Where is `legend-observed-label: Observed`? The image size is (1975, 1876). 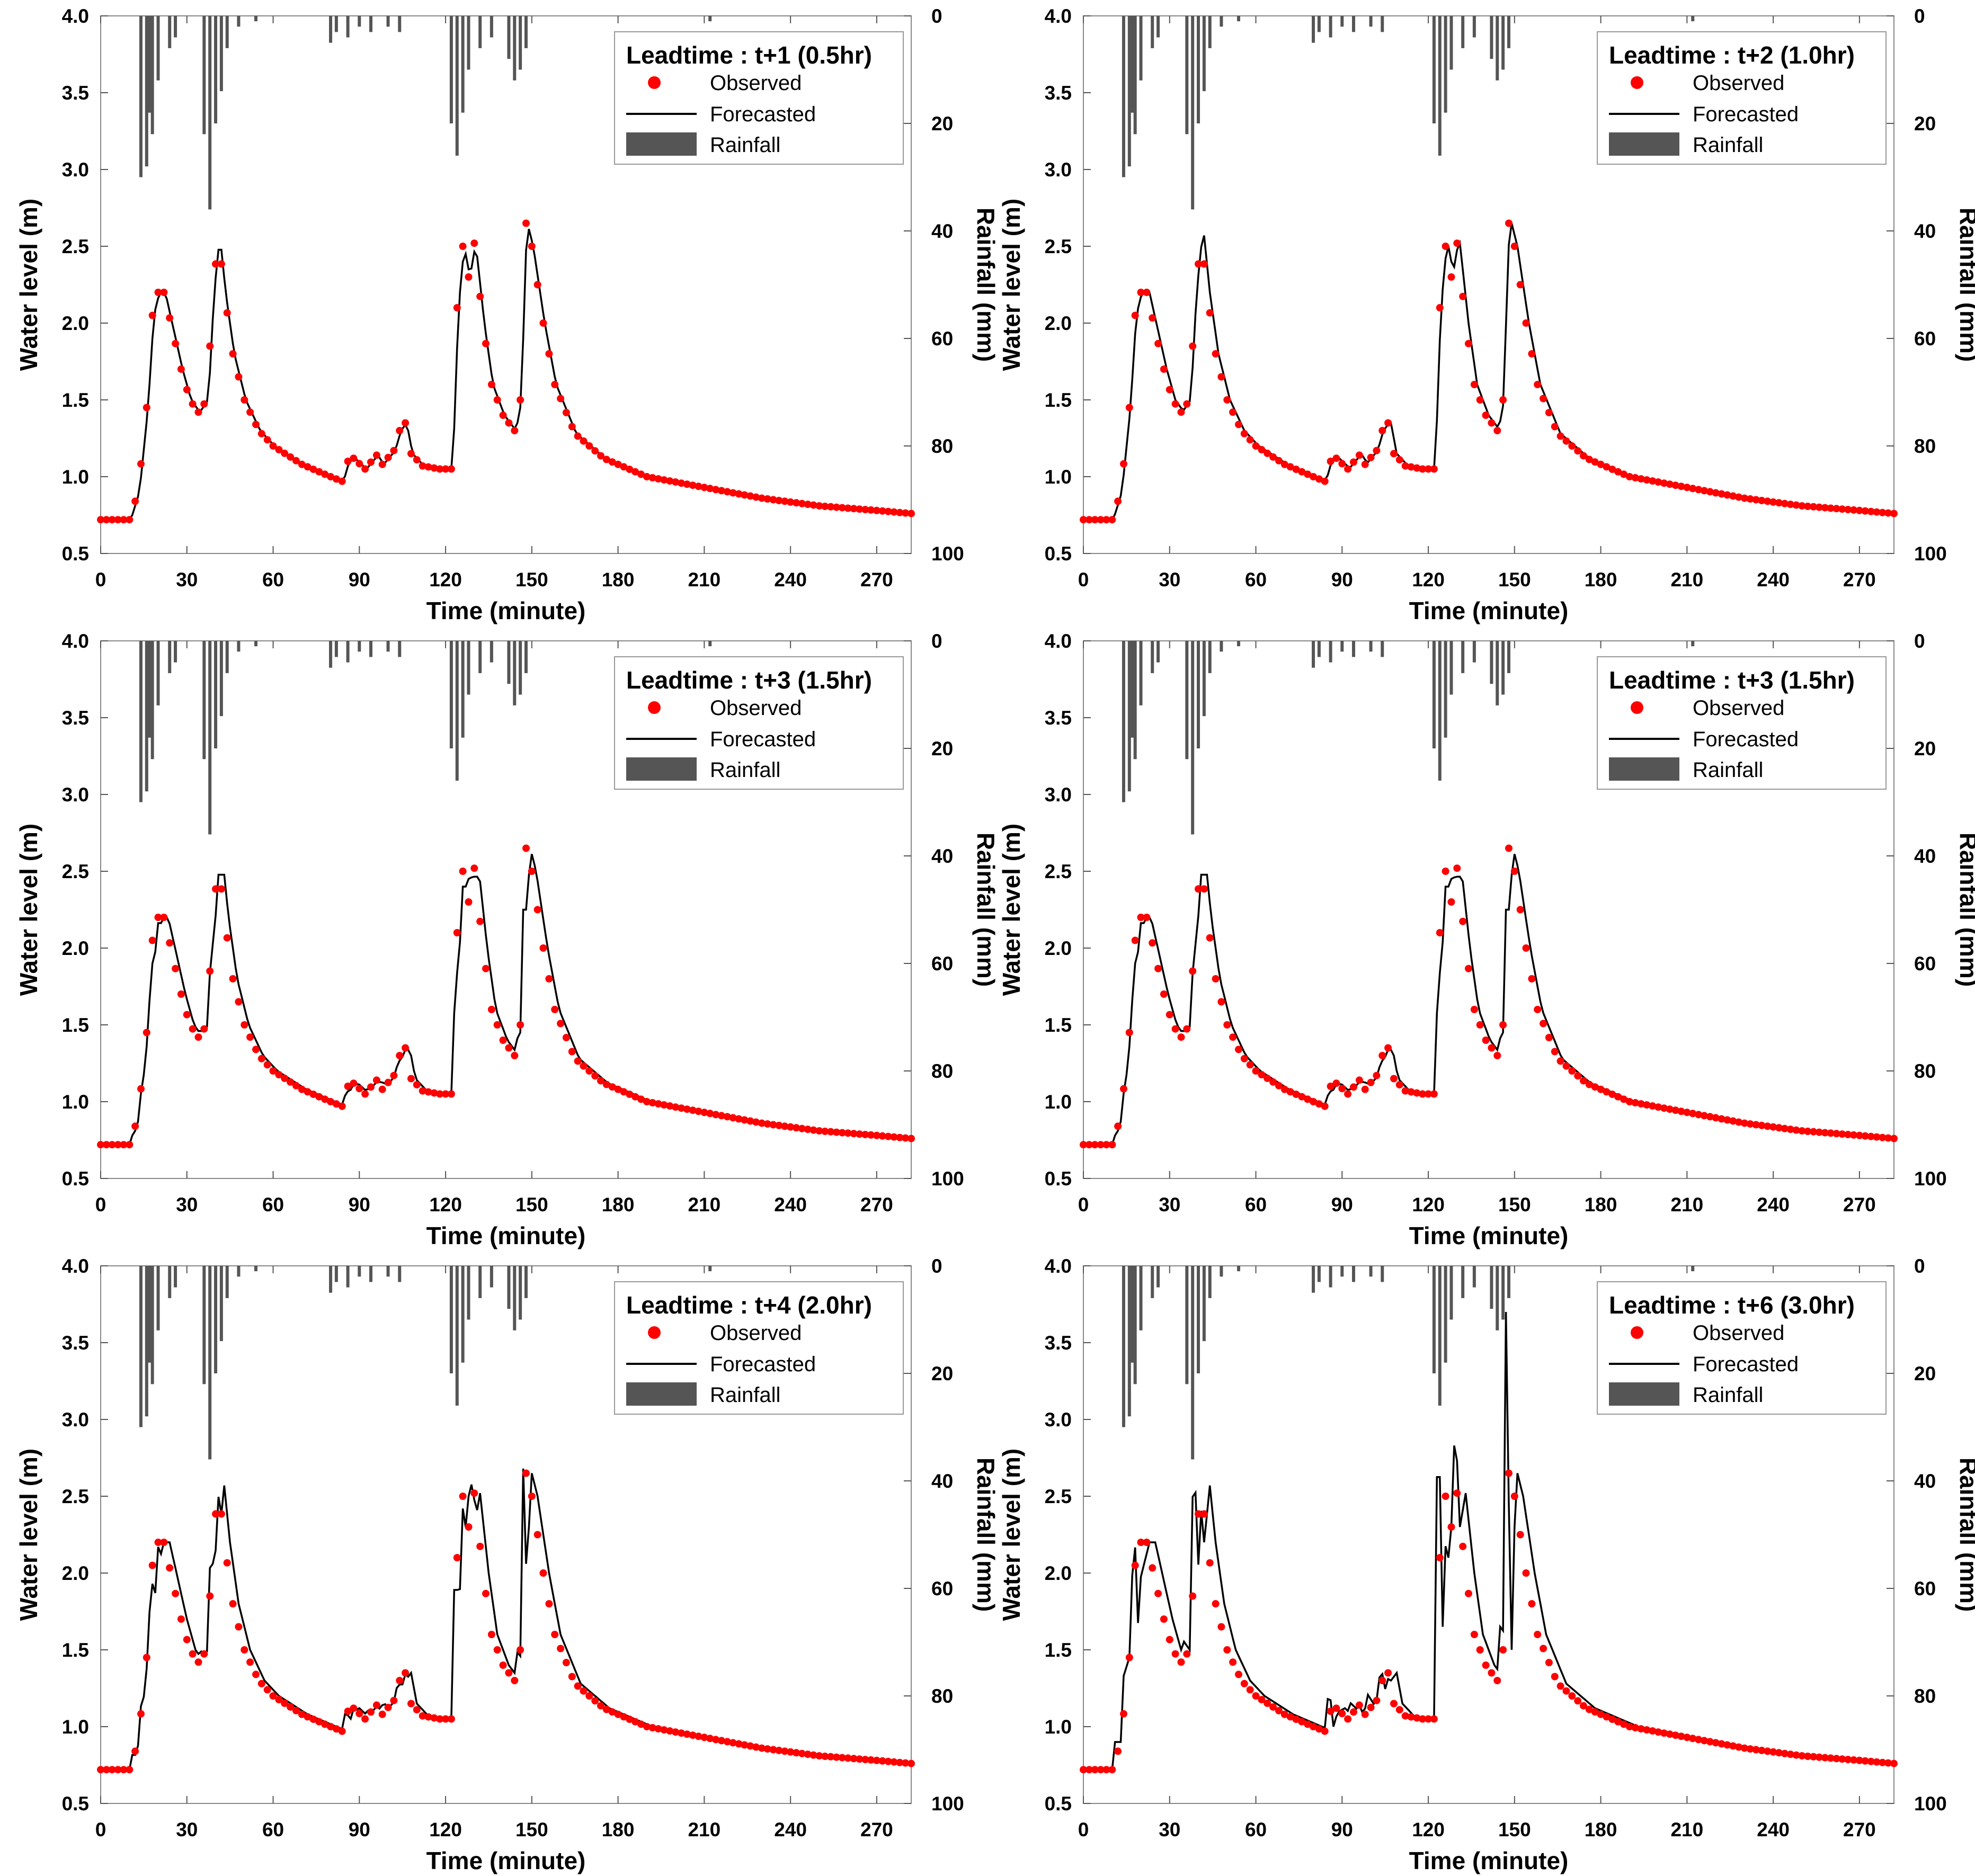 legend-observed-label: Observed is located at coordinates (756, 83).